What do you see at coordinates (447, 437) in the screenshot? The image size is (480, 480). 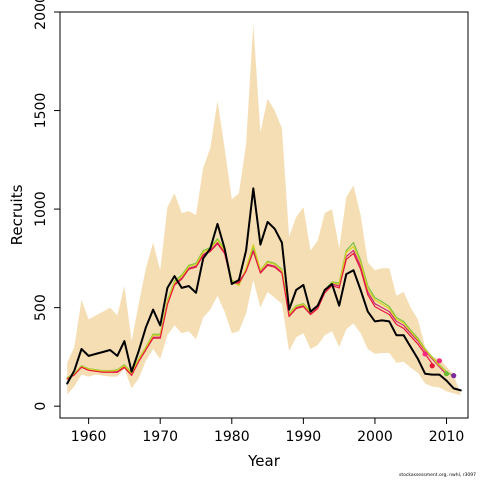 I see `x-tick-label: 2010` at bounding box center [447, 437].